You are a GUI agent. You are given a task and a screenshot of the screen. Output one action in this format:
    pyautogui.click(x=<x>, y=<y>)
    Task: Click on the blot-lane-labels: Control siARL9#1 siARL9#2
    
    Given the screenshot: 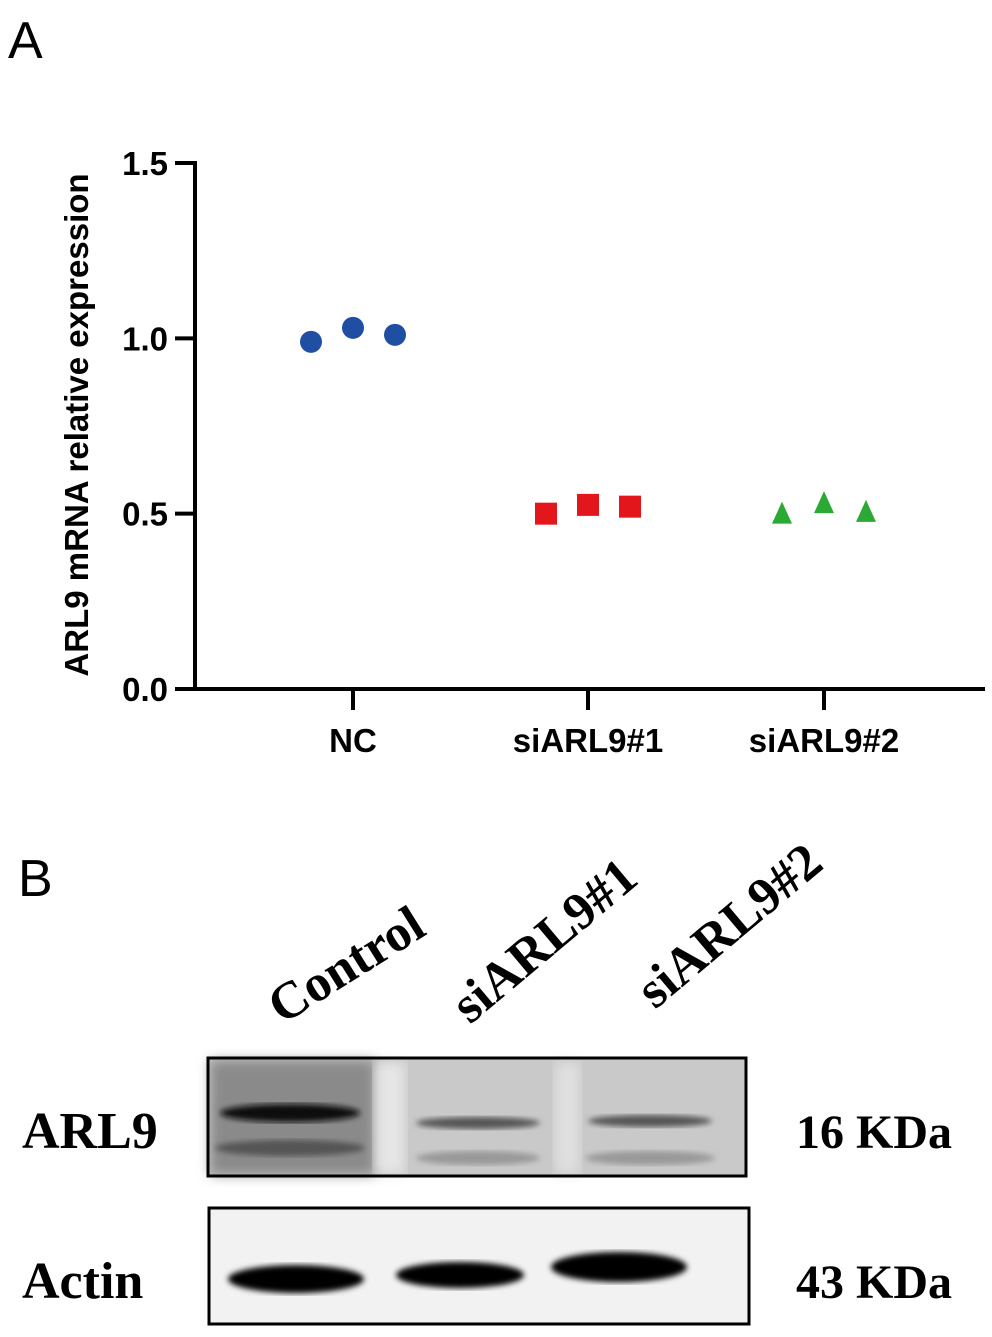 What is the action you would take?
    pyautogui.click(x=545, y=934)
    